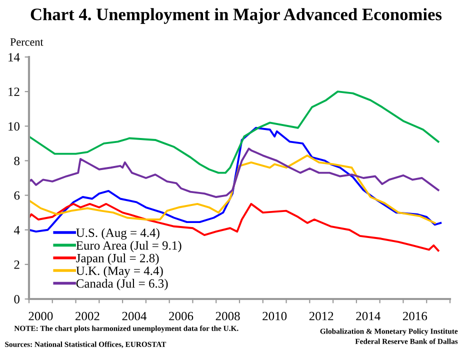 This screenshot has height=355, width=472. What do you see at coordinates (118, 234) in the screenshot?
I see `legend-label: U.S. (Aug = 4.4)` at bounding box center [118, 234].